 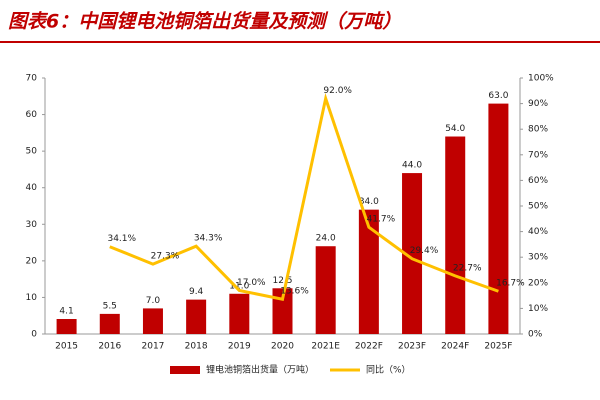 I want to click on y2-tick-label: 40%, so click(x=538, y=232).